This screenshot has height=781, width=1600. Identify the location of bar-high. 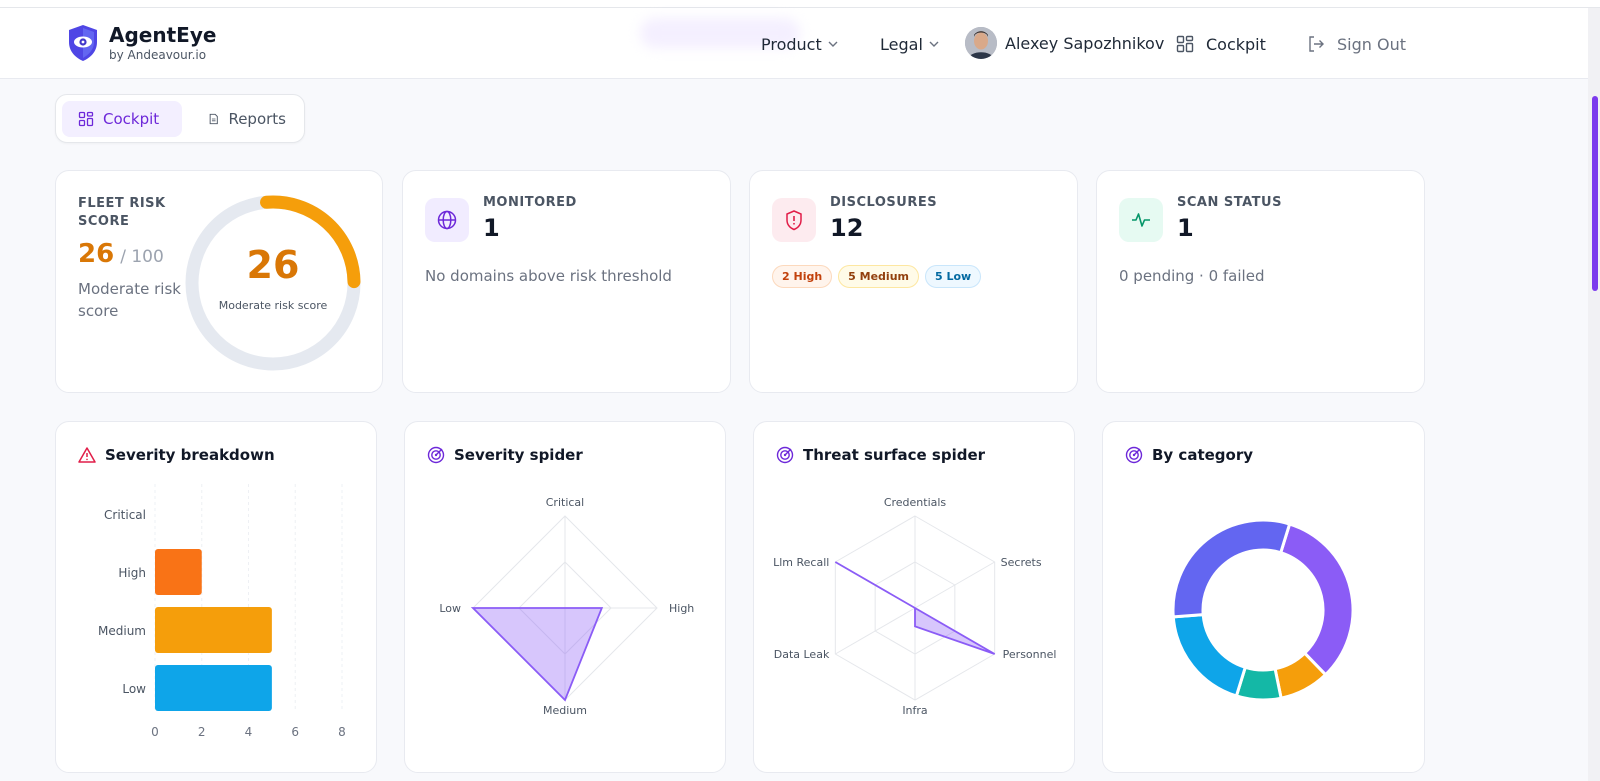
(178, 572).